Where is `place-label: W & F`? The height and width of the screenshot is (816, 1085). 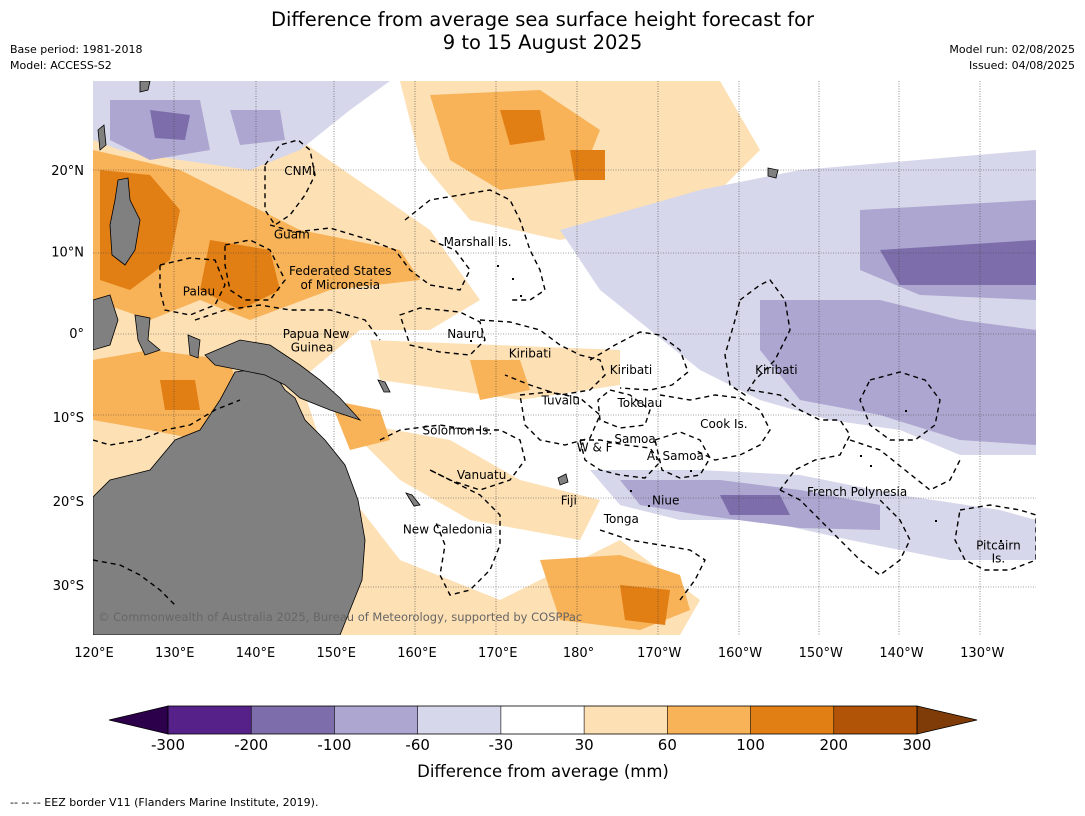
place-label: W & F is located at coordinates (595, 447).